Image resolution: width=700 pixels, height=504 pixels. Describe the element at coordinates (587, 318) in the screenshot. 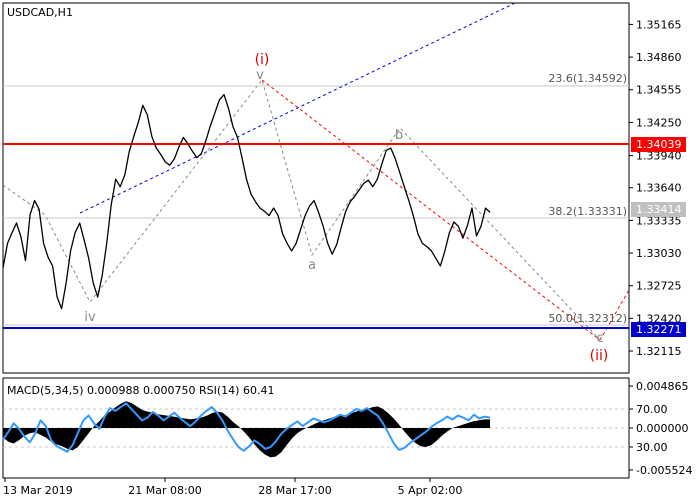

I see `fib-500-label: 50.0(1.32312)` at that location.